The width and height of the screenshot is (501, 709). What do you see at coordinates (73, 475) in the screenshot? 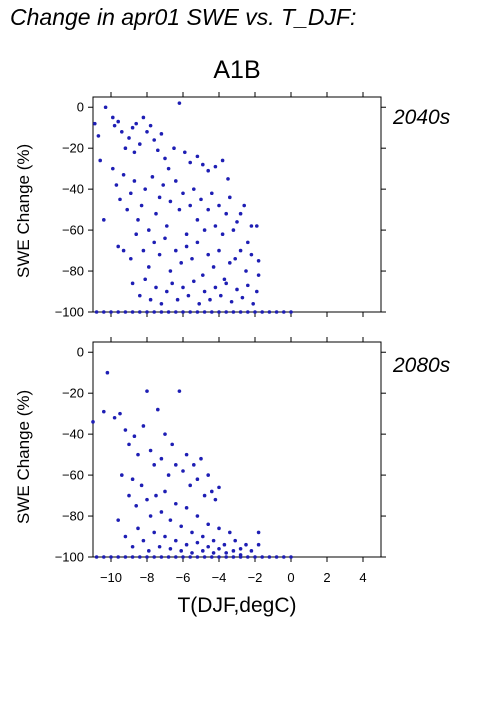
I see `y-tick-label: −60` at bounding box center [73, 475].